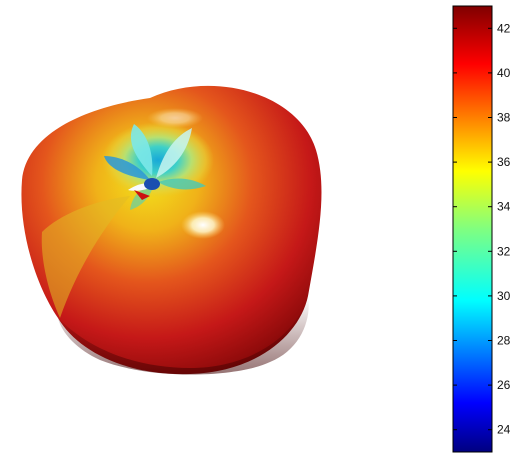  I want to click on surface-petal-blue, so click(127, 168).